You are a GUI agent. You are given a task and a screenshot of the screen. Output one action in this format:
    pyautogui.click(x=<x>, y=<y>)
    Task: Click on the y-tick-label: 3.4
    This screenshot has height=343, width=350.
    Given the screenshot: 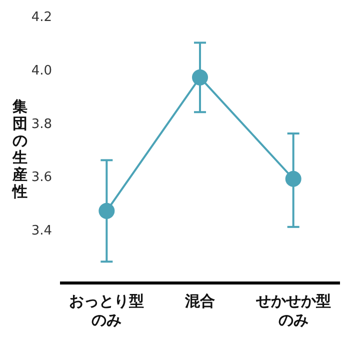 What is the action you would take?
    pyautogui.click(x=41, y=231)
    